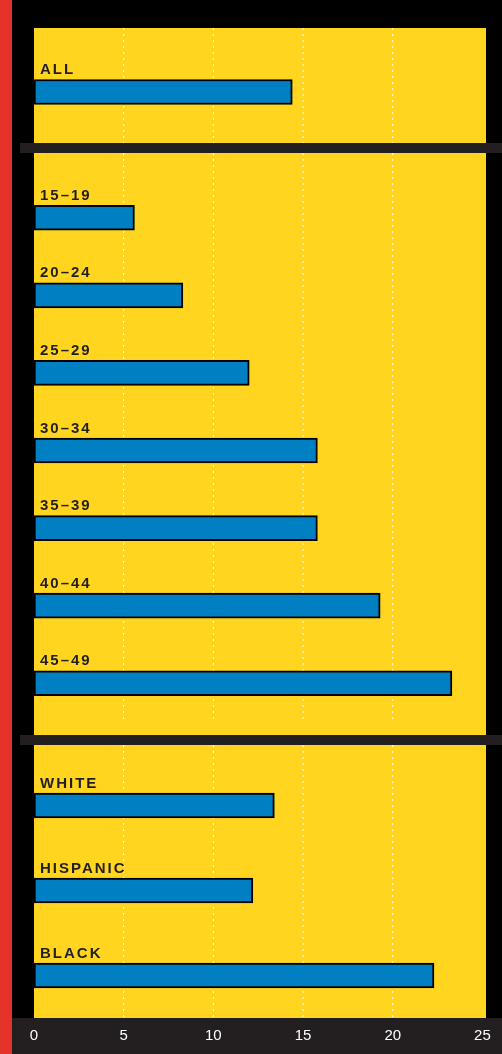 The image size is (502, 1054). What do you see at coordinates (66, 505) in the screenshot?
I see `category-label: 35–39` at bounding box center [66, 505].